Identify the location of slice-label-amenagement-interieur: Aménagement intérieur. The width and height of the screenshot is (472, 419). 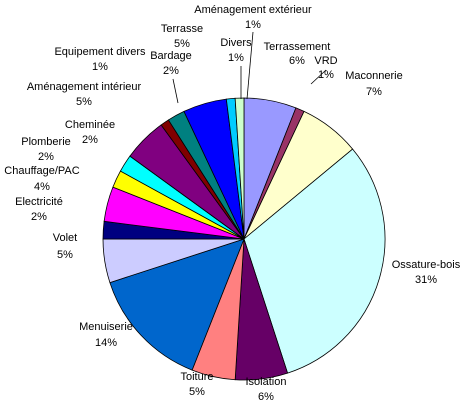
(84, 87).